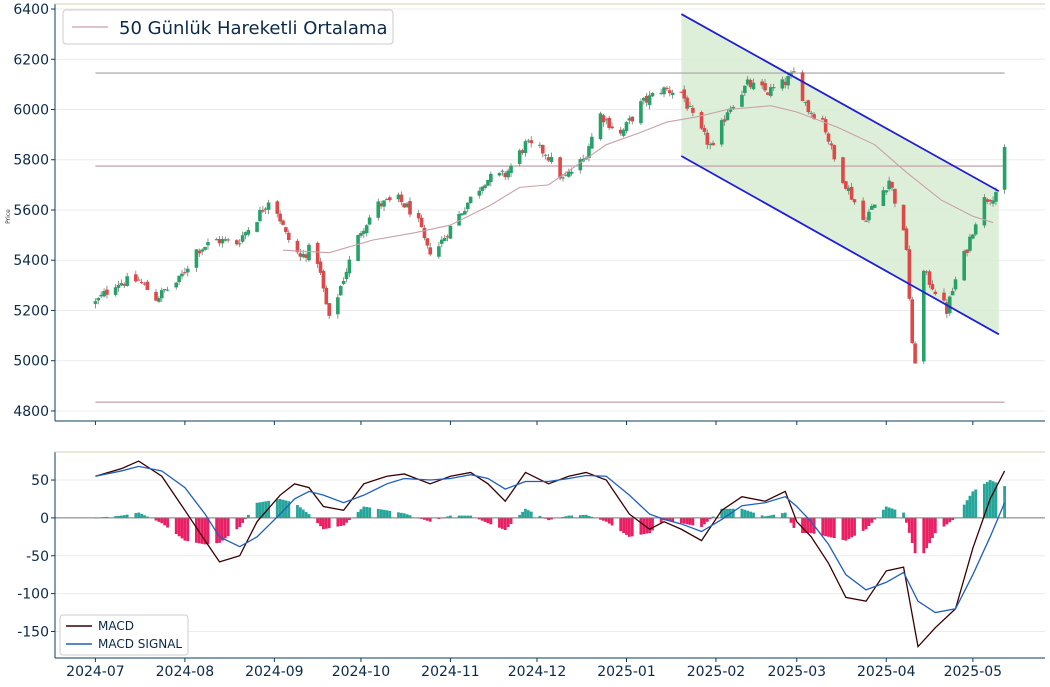 Image resolution: width=1050 pixels, height=687 pixels. What do you see at coordinates (8, 216) in the screenshot?
I see `price-y-axis-label: Price` at bounding box center [8, 216].